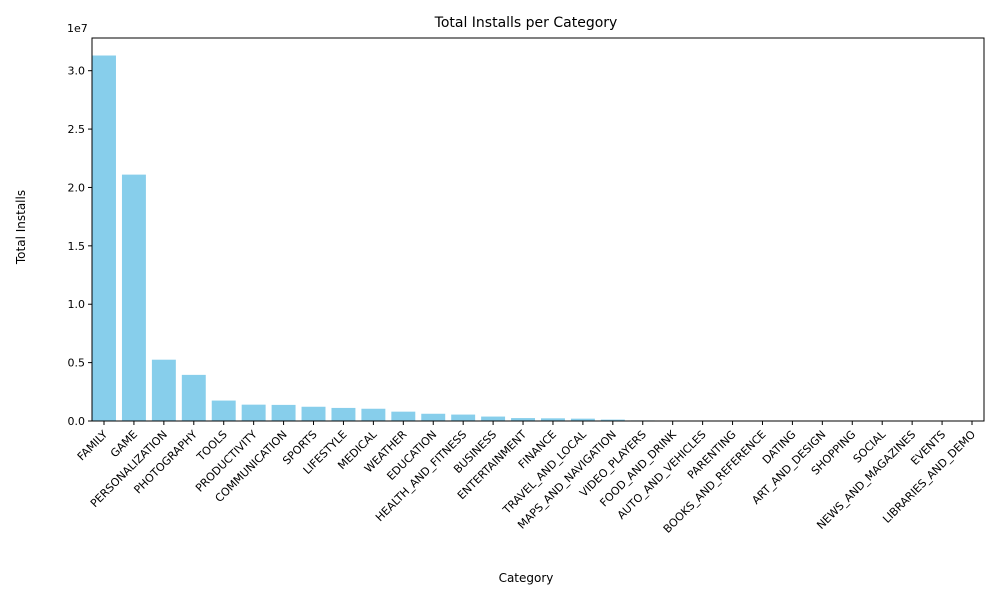 Image resolution: width=1000 pixels, height=604 pixels. What do you see at coordinates (21, 227) in the screenshot?
I see `y-axis-label: Total Installs` at bounding box center [21, 227].